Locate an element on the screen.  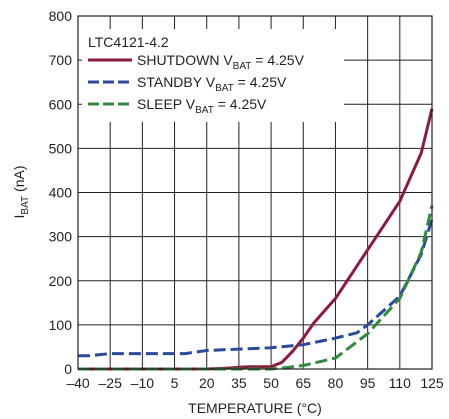
x-tick-label: 125 is located at coordinates (432, 383).